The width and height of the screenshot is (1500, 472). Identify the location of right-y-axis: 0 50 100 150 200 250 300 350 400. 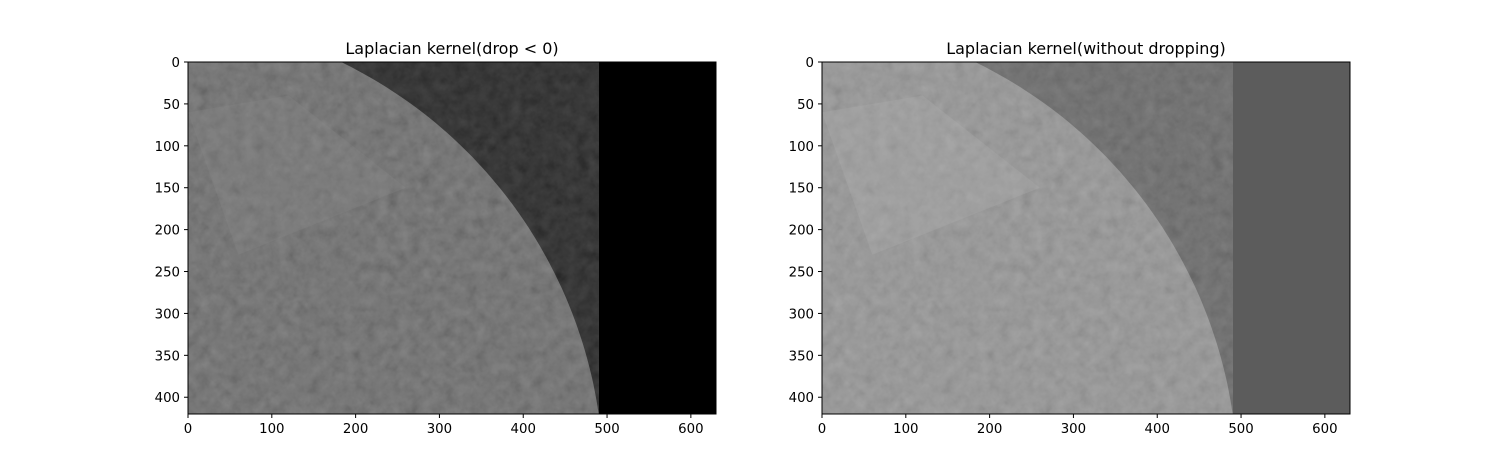
(805, 231).